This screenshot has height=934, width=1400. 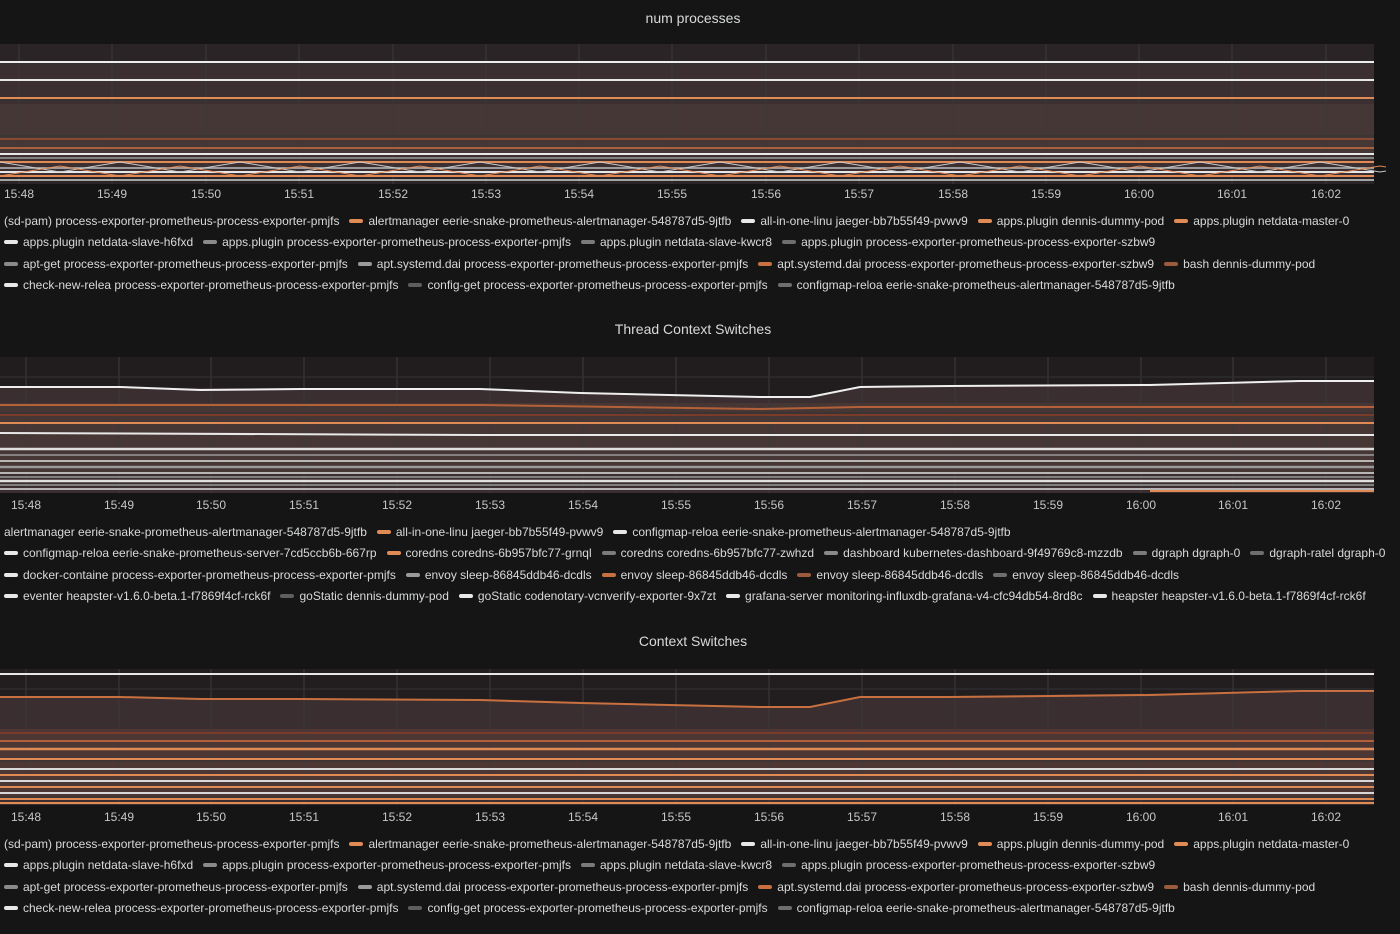 I want to click on legend-label: envoy sleep-86845ddb46-dcdls, so click(x=900, y=574).